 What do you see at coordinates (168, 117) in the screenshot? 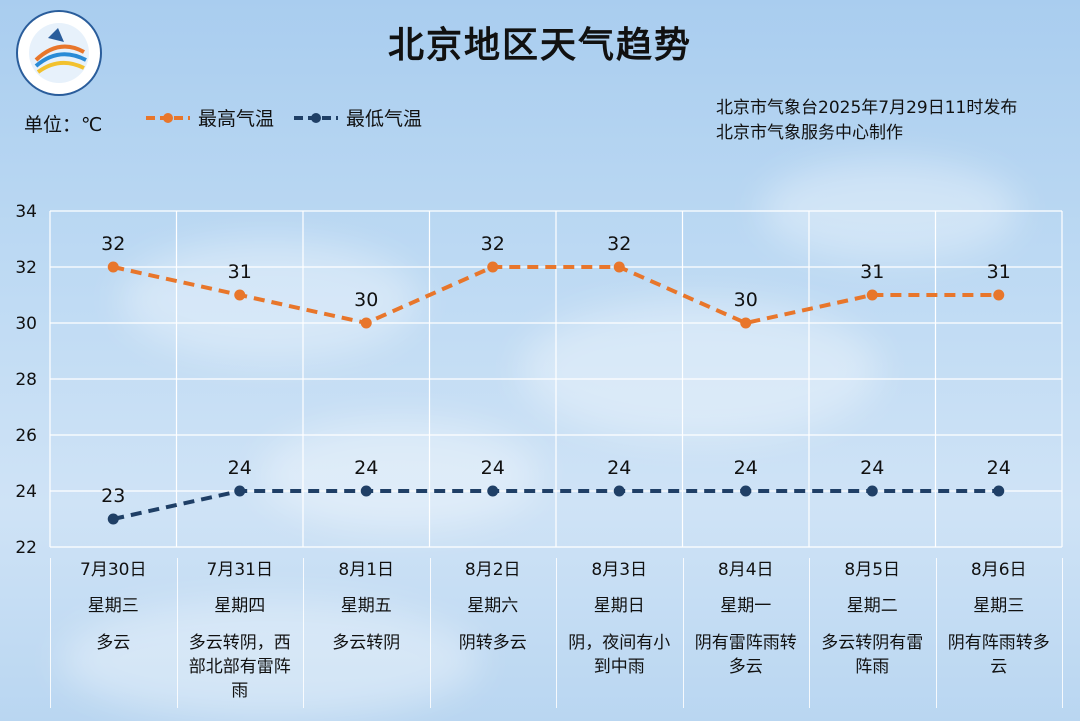
I see `legend-high-marker-icon` at bounding box center [168, 117].